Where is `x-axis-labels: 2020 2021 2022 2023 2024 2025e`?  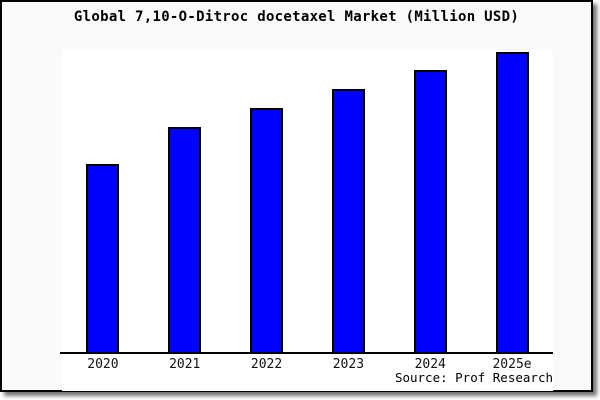
x-axis-labels: 2020 2021 2022 2023 2024 2025e is located at coordinates (307, 364).